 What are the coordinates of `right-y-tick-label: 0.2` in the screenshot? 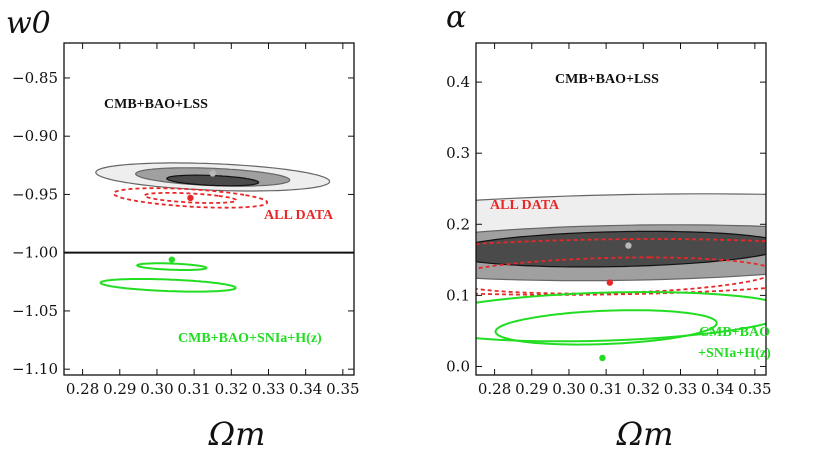 It's located at (458, 224).